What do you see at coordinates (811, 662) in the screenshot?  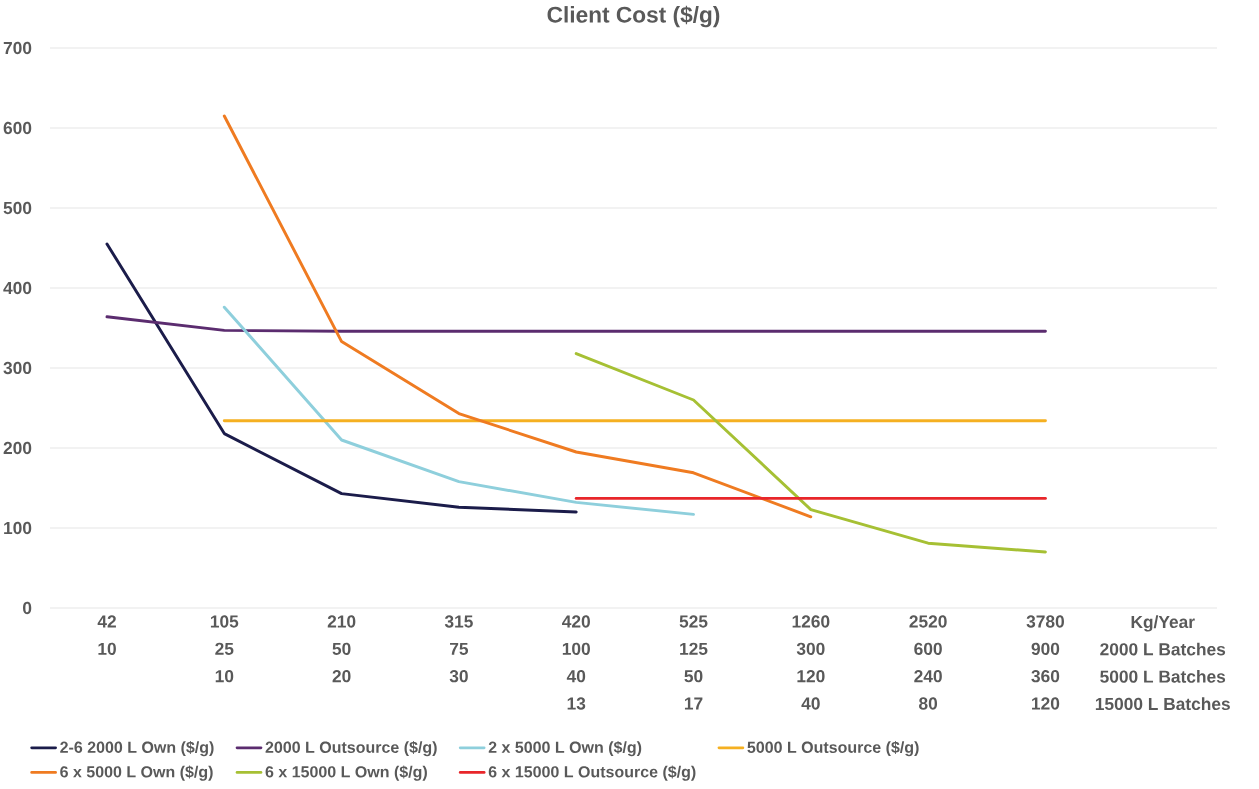 I see `x-tick-label: 1260 300 120 40` at bounding box center [811, 662].